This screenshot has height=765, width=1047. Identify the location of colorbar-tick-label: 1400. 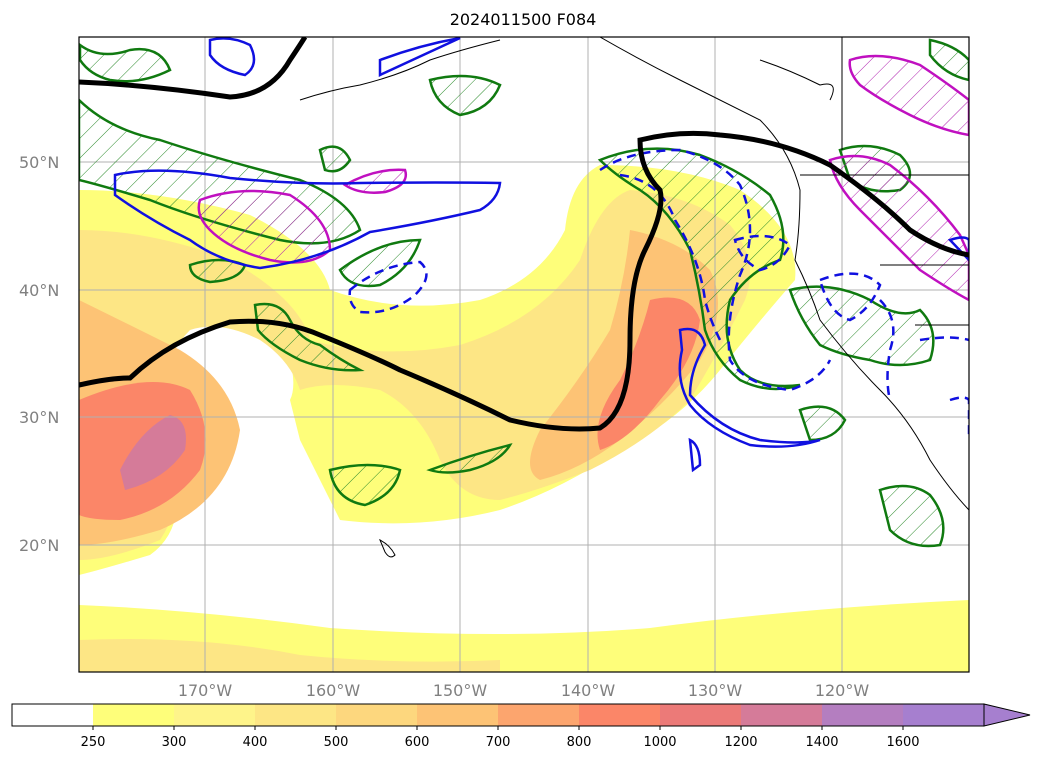
(821, 742).